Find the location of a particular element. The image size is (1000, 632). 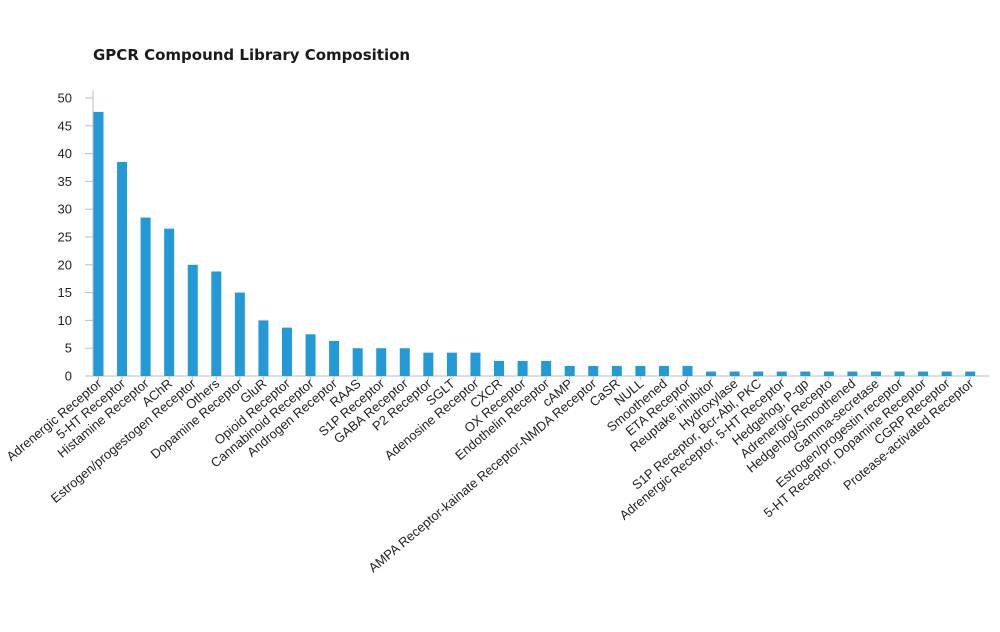

y-tick-label: 20 is located at coordinates (65, 264).